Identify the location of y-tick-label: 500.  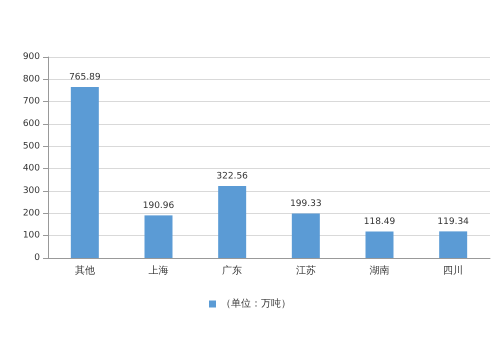
(31, 146).